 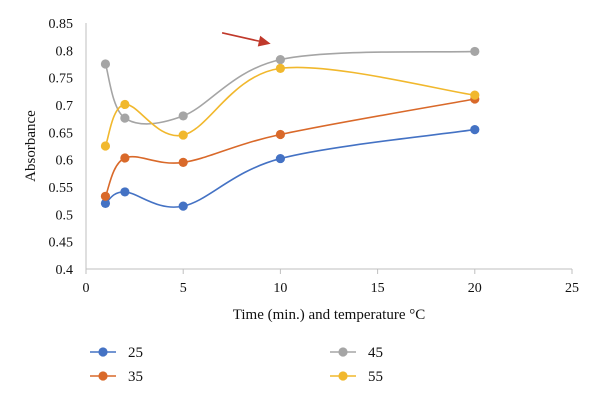 I want to click on y-tick-label-0-45: 0.45, so click(x=61, y=243).